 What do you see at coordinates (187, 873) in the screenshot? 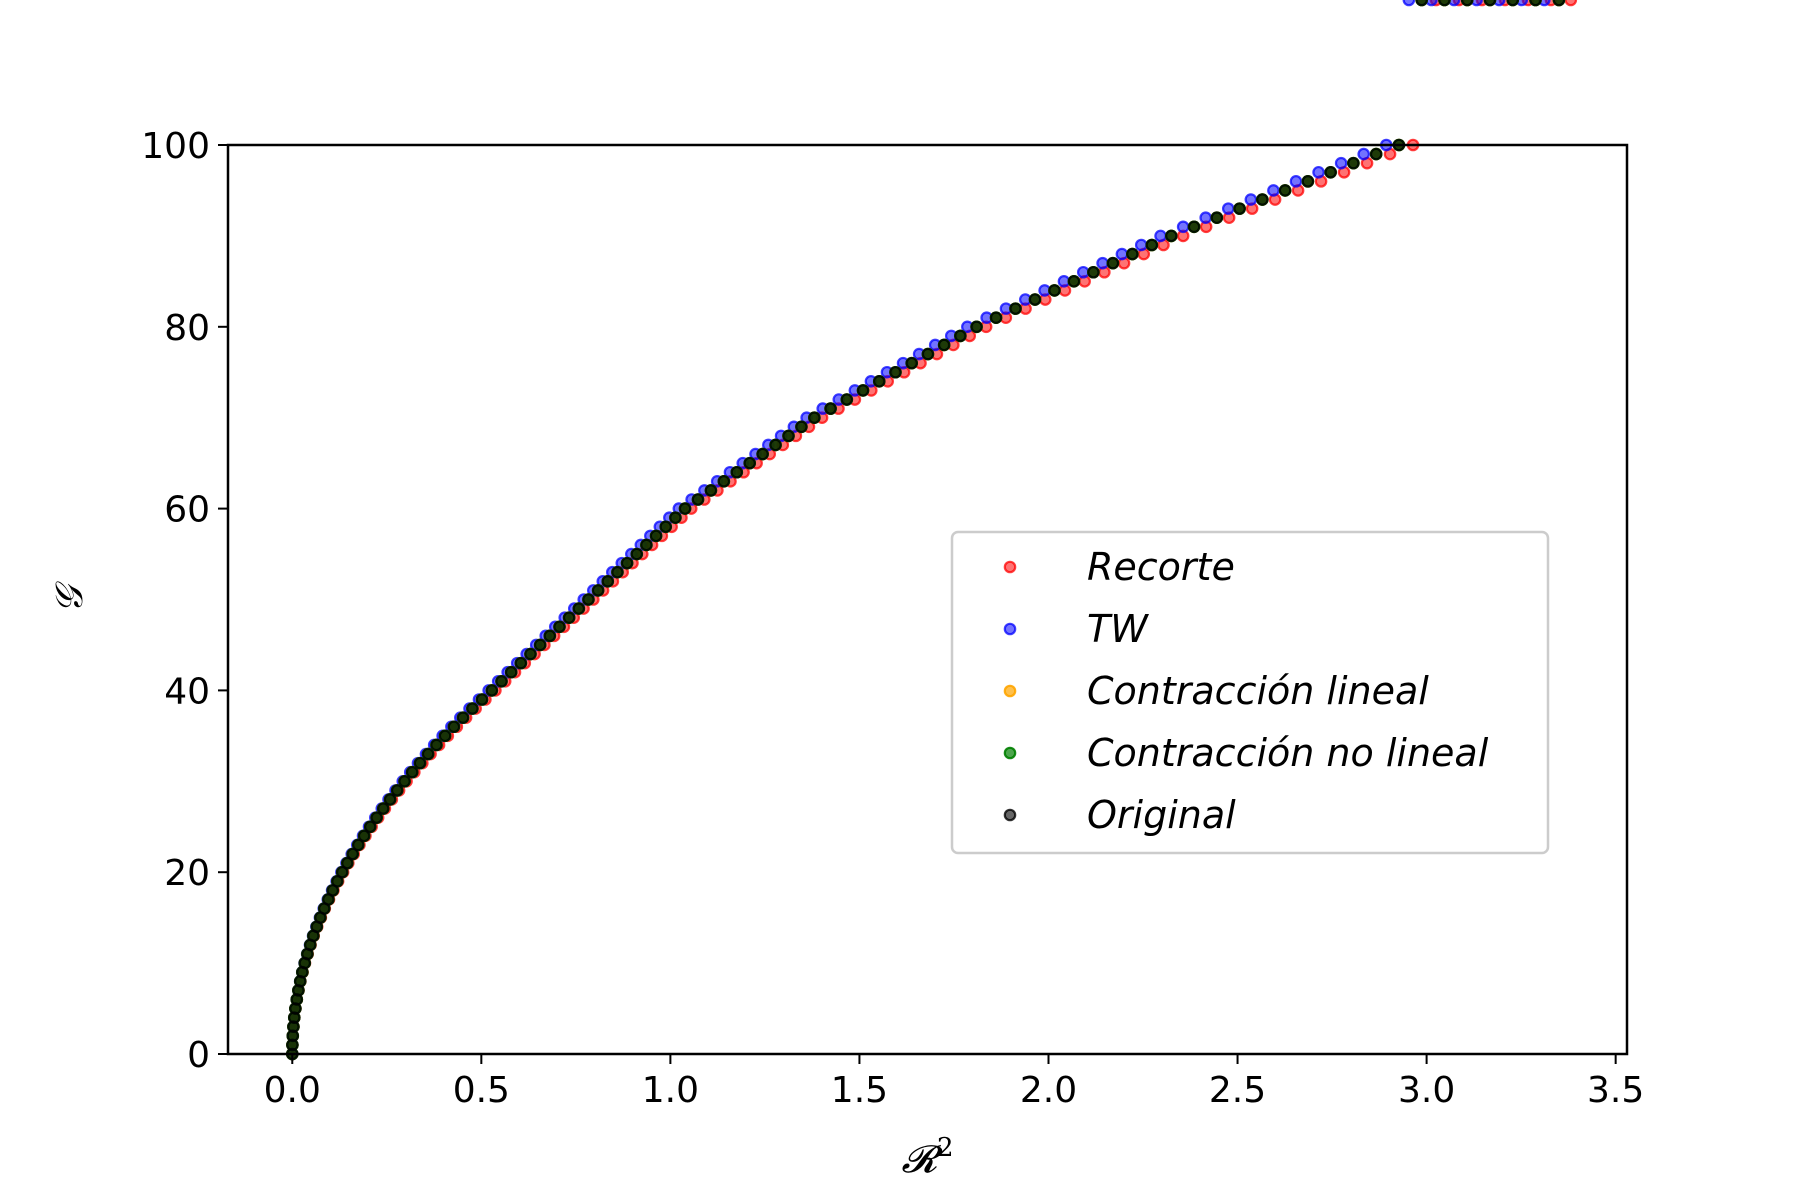
I see `y-tick-label: 20` at bounding box center [187, 873].